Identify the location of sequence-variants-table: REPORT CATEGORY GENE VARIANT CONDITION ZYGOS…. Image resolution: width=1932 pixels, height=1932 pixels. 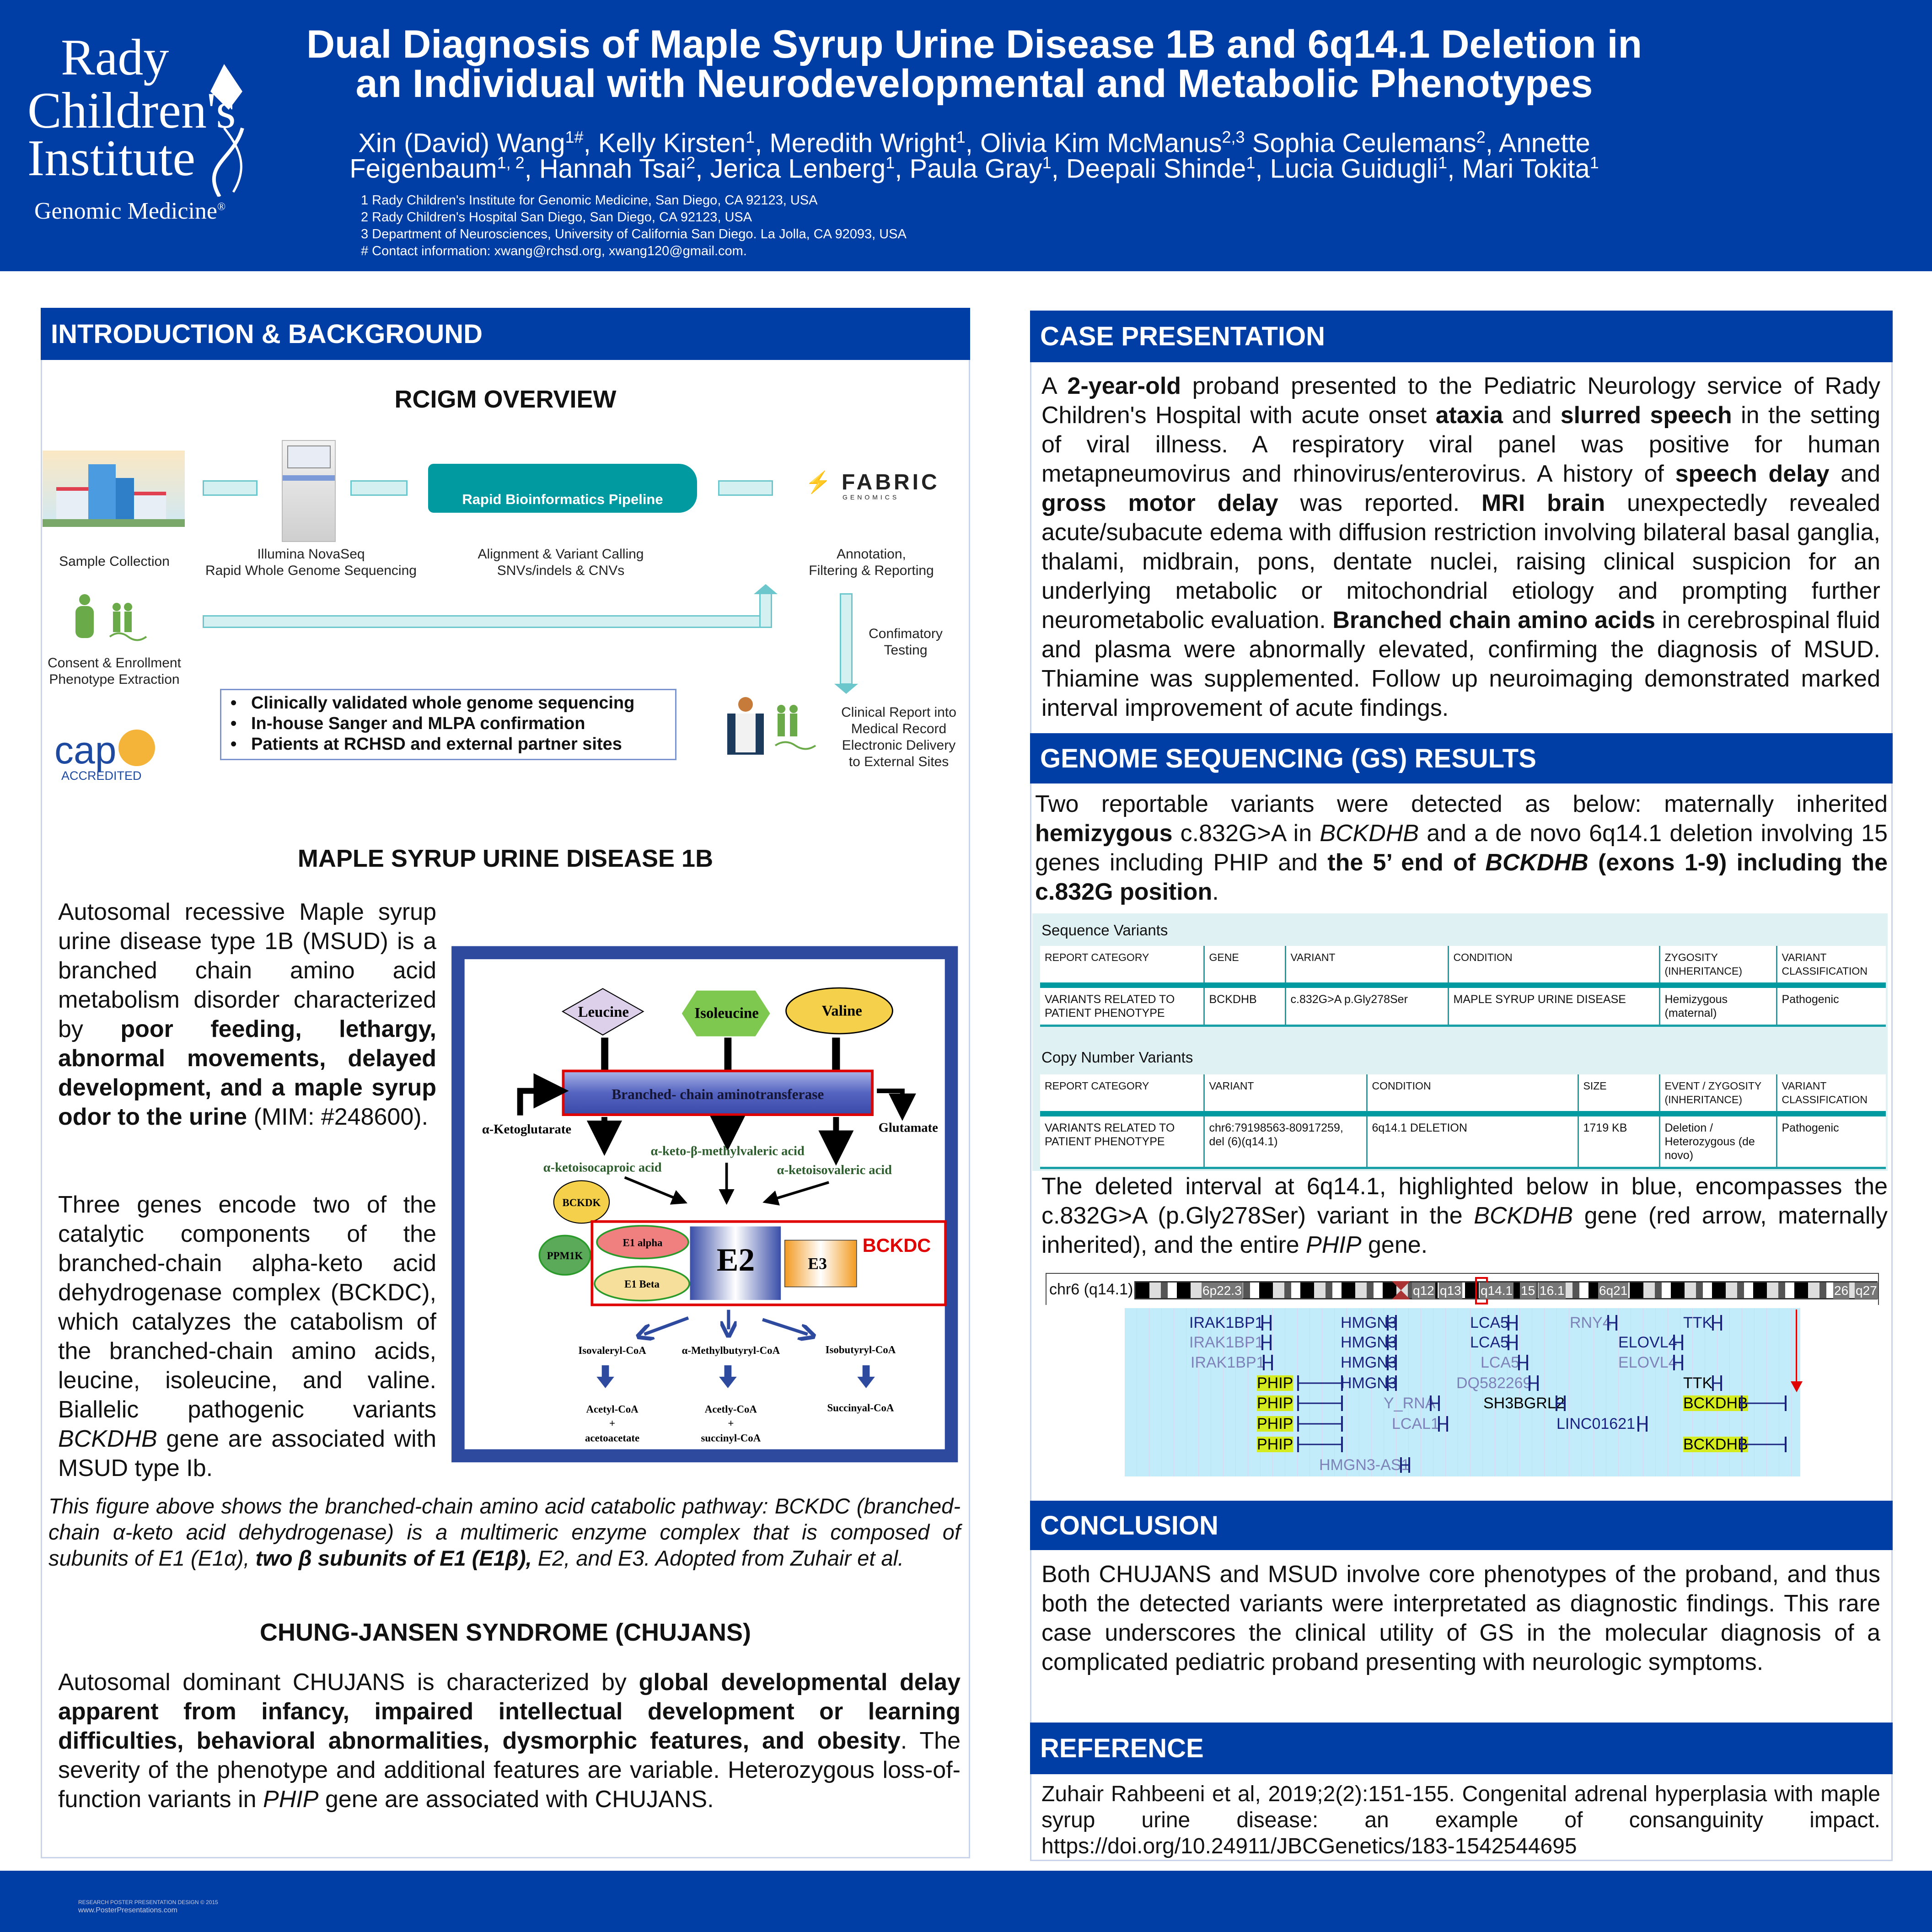
(1463, 986).